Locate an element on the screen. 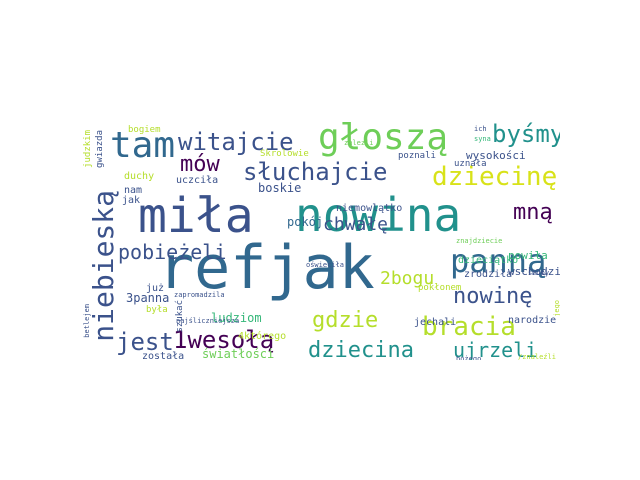 The width and height of the screenshot is (640, 480). word-pobiezeli: pobieżeli is located at coordinates (172, 252).